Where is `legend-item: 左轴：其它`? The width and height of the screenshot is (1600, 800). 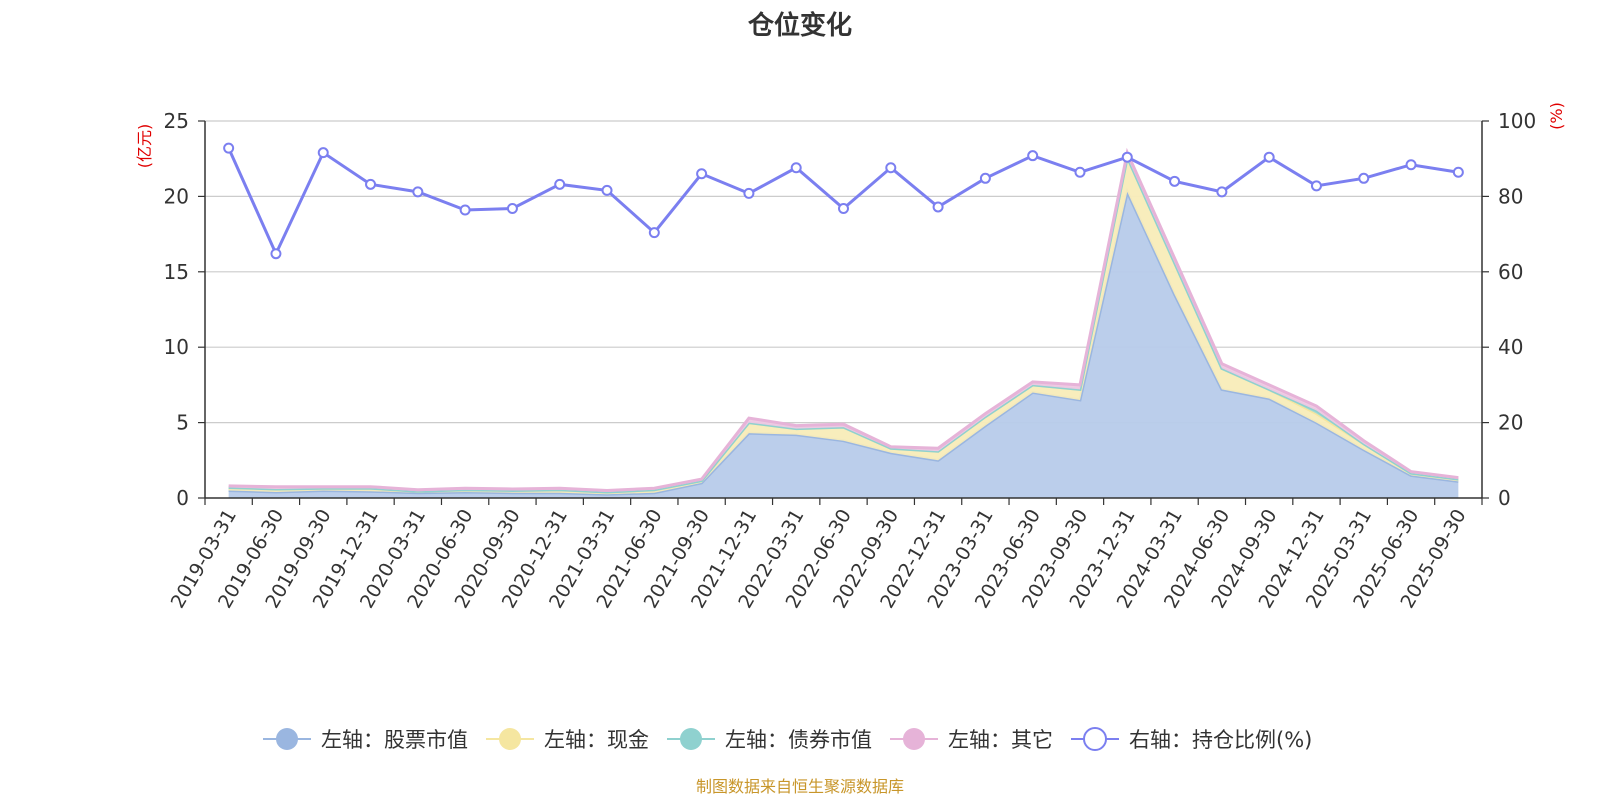 legend-item: 左轴：其它 is located at coordinates (971, 740).